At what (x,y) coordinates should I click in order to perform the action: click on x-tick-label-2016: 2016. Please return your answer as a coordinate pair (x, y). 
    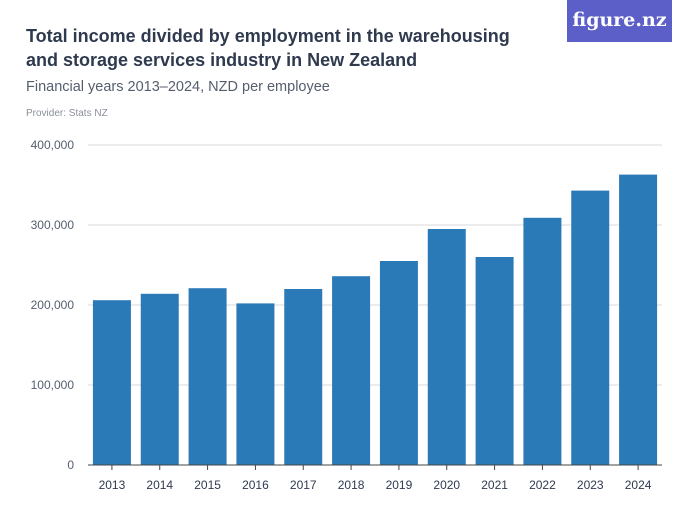
    Looking at the image, I should click on (255, 485).